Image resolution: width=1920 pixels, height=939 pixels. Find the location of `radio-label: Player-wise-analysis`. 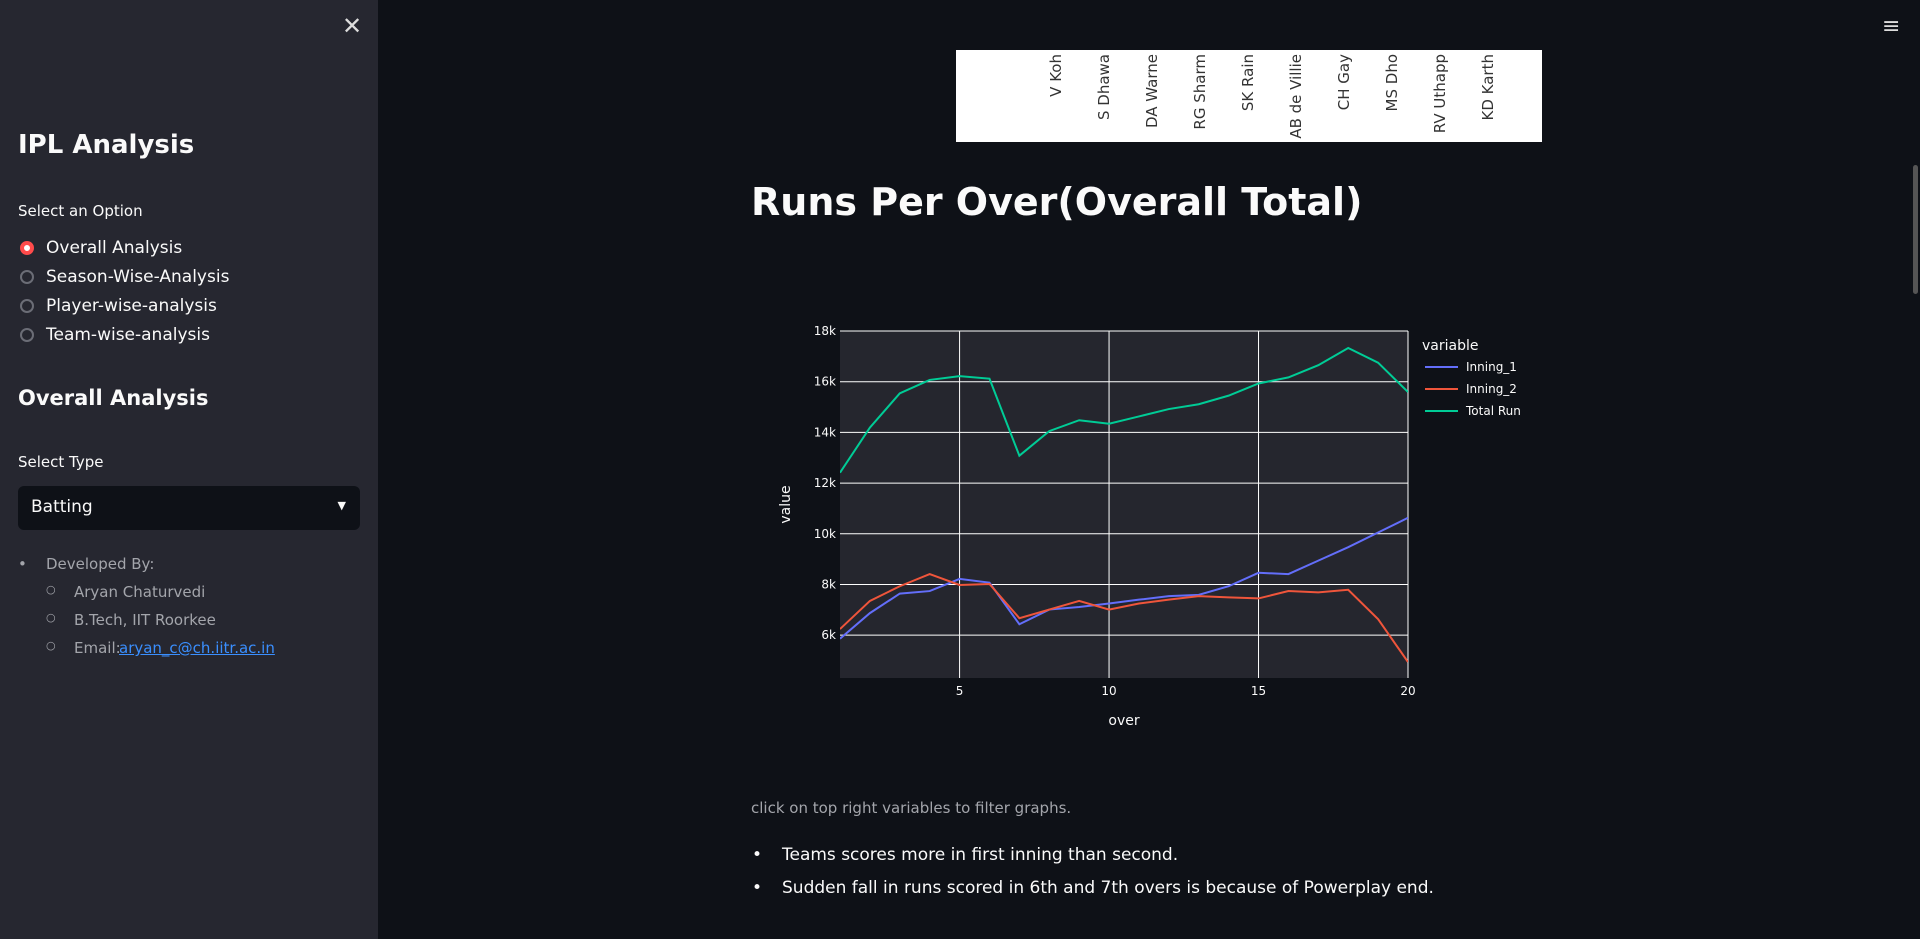

radio-label: Player-wise-analysis is located at coordinates (131, 306).